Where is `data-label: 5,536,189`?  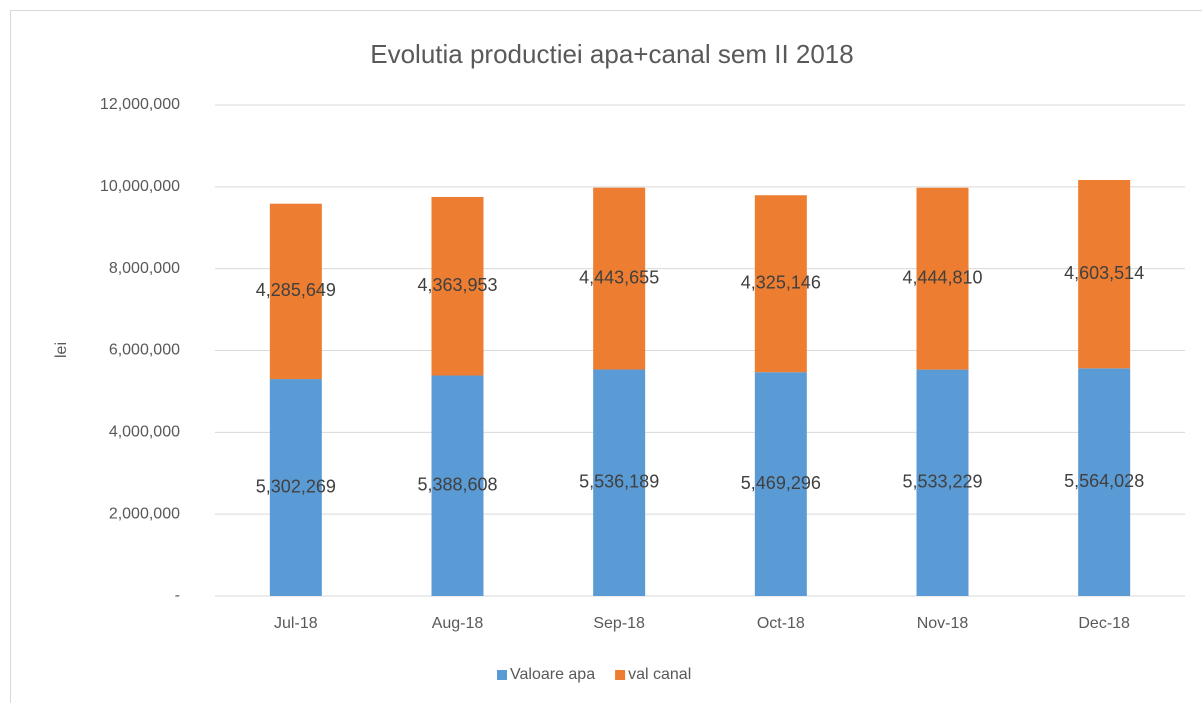
data-label: 5,536,189 is located at coordinates (619, 481).